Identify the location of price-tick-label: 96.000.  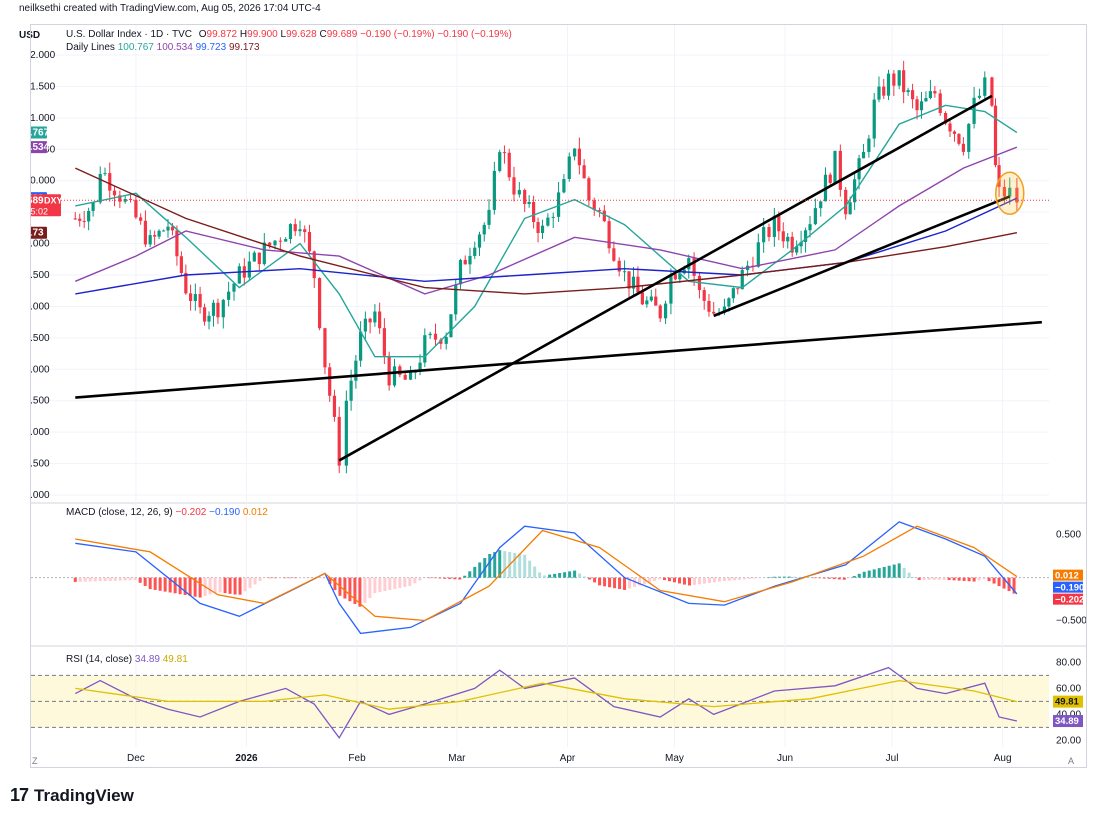
(40, 432).